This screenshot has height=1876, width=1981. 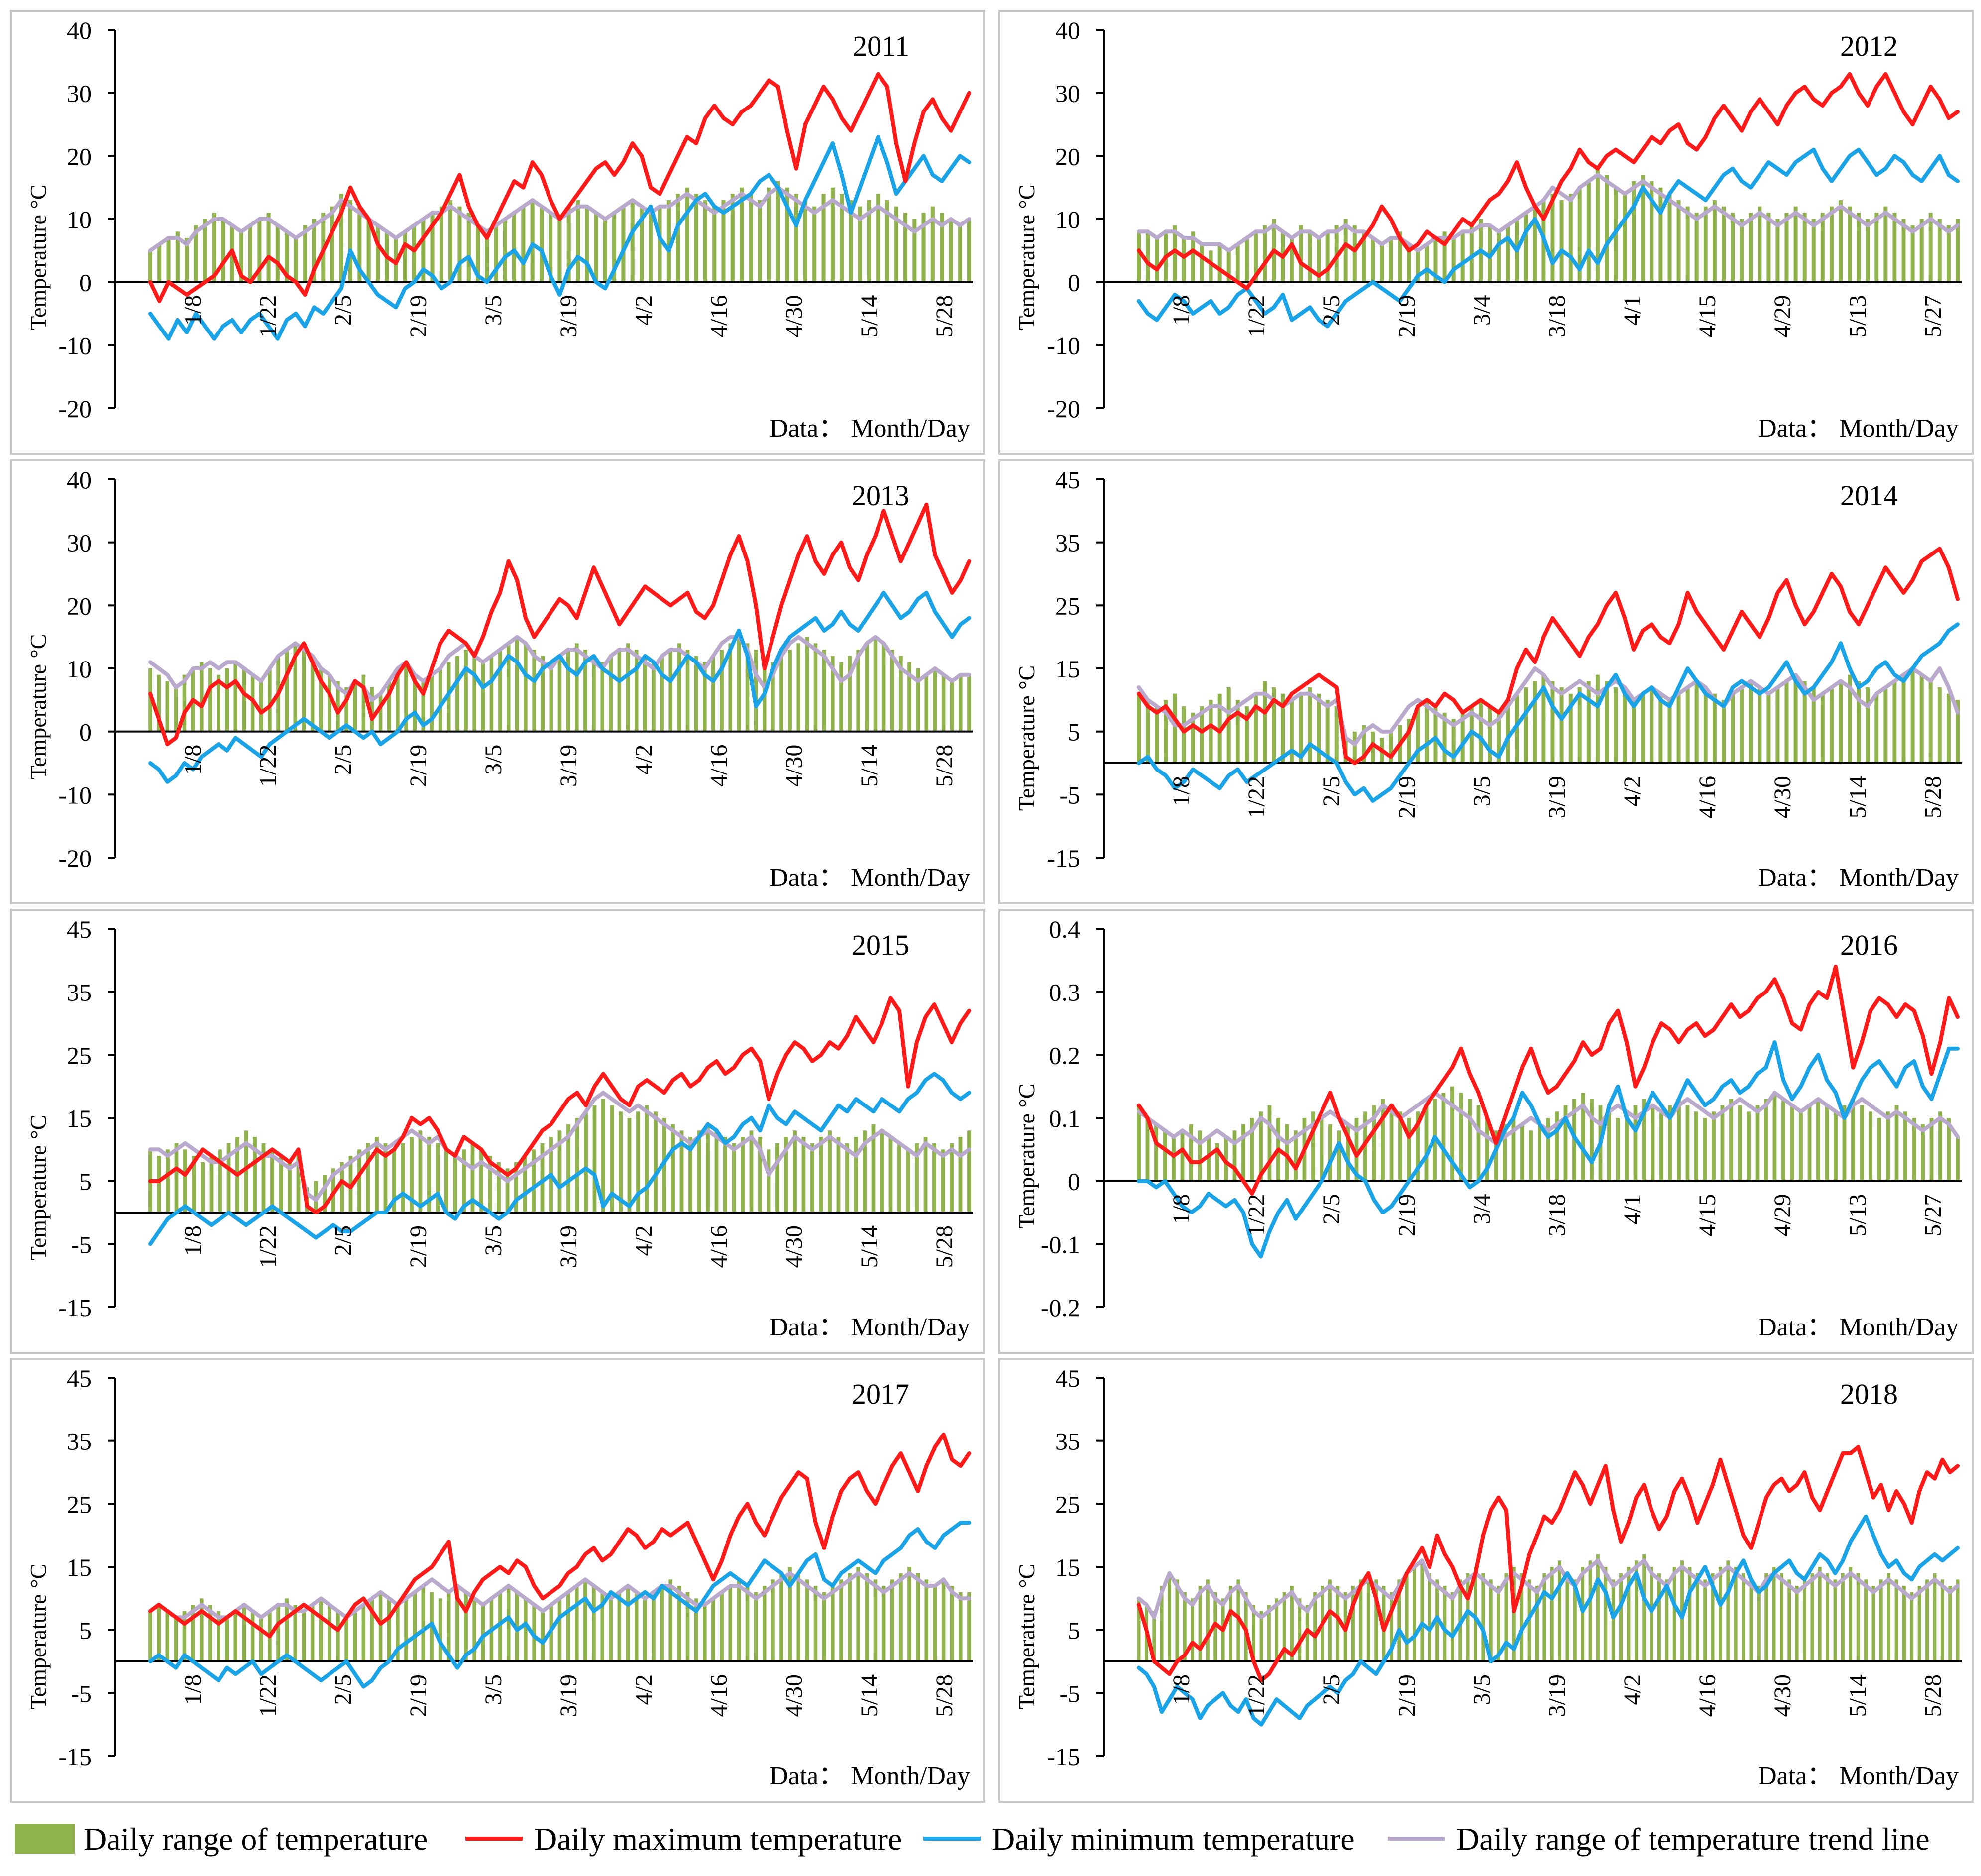 I want to click on x-tick-label: 3/5, so click(x=493, y=1689).